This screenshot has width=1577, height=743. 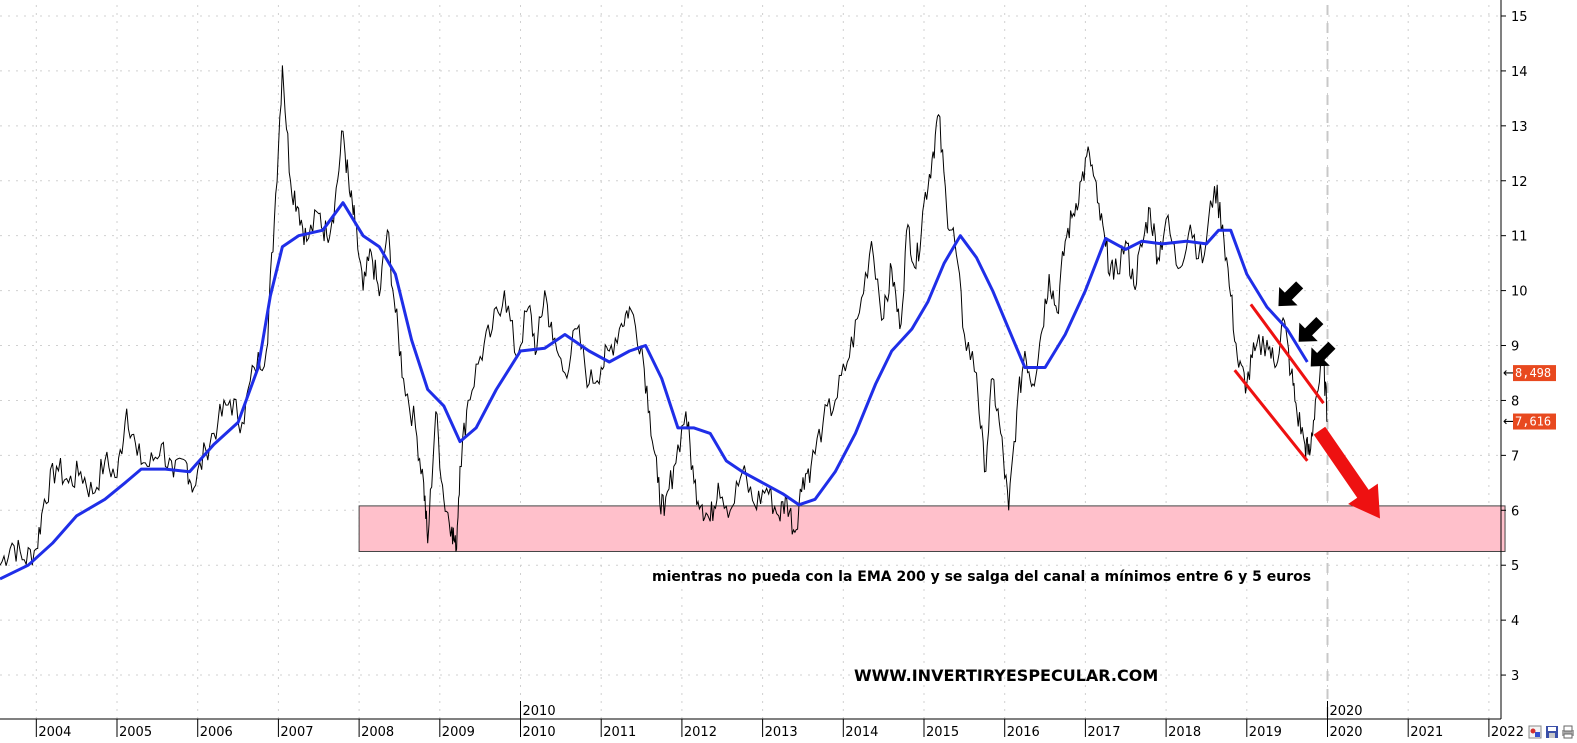 I want to click on x-tick-label: 2011, so click(x=619, y=732).